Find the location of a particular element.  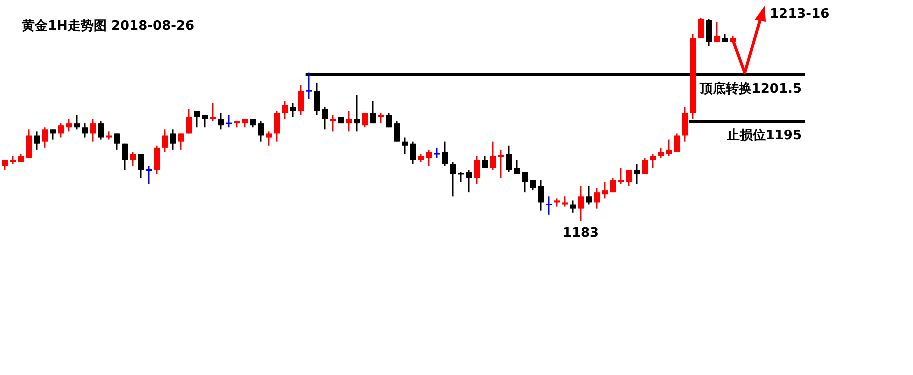

chart-title: 黄金1H走势图 2018-08-26 is located at coordinates (108, 26).